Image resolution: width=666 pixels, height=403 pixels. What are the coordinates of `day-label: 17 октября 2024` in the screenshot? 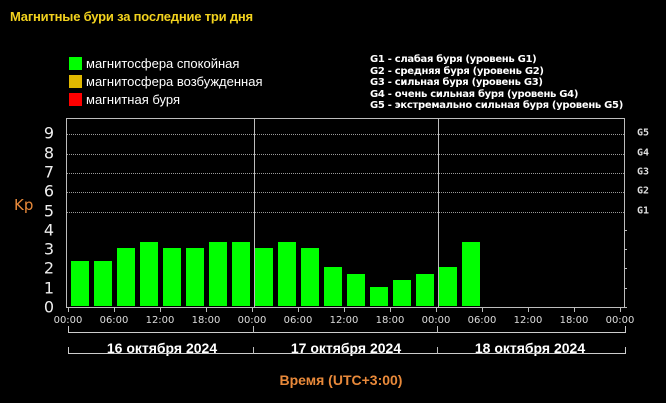 It's located at (346, 348).